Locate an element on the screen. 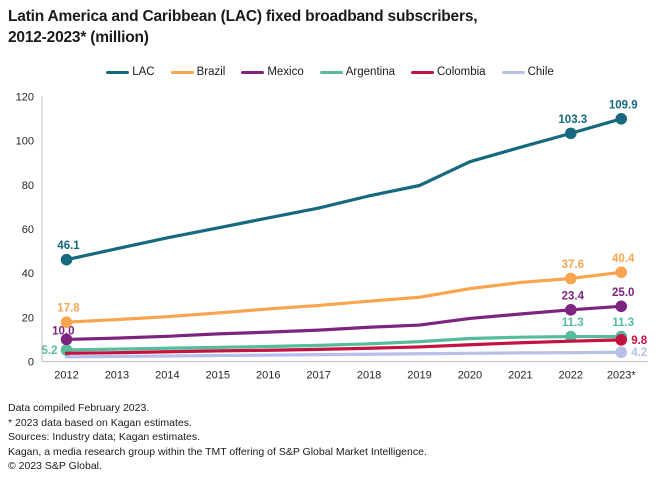  series-line-argentina is located at coordinates (343, 343).